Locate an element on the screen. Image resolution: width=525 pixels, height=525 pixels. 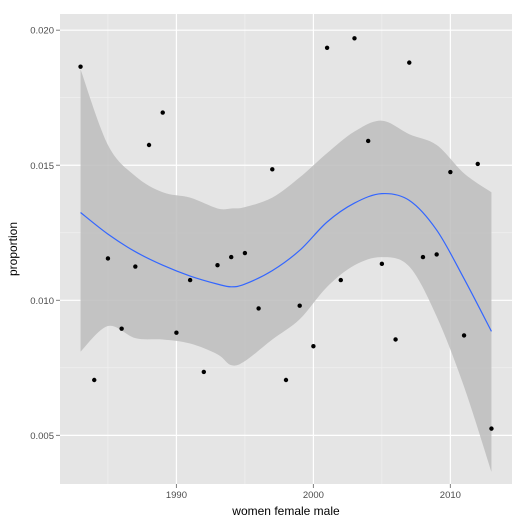
y-tick-label: 0.020 is located at coordinates (42, 31).